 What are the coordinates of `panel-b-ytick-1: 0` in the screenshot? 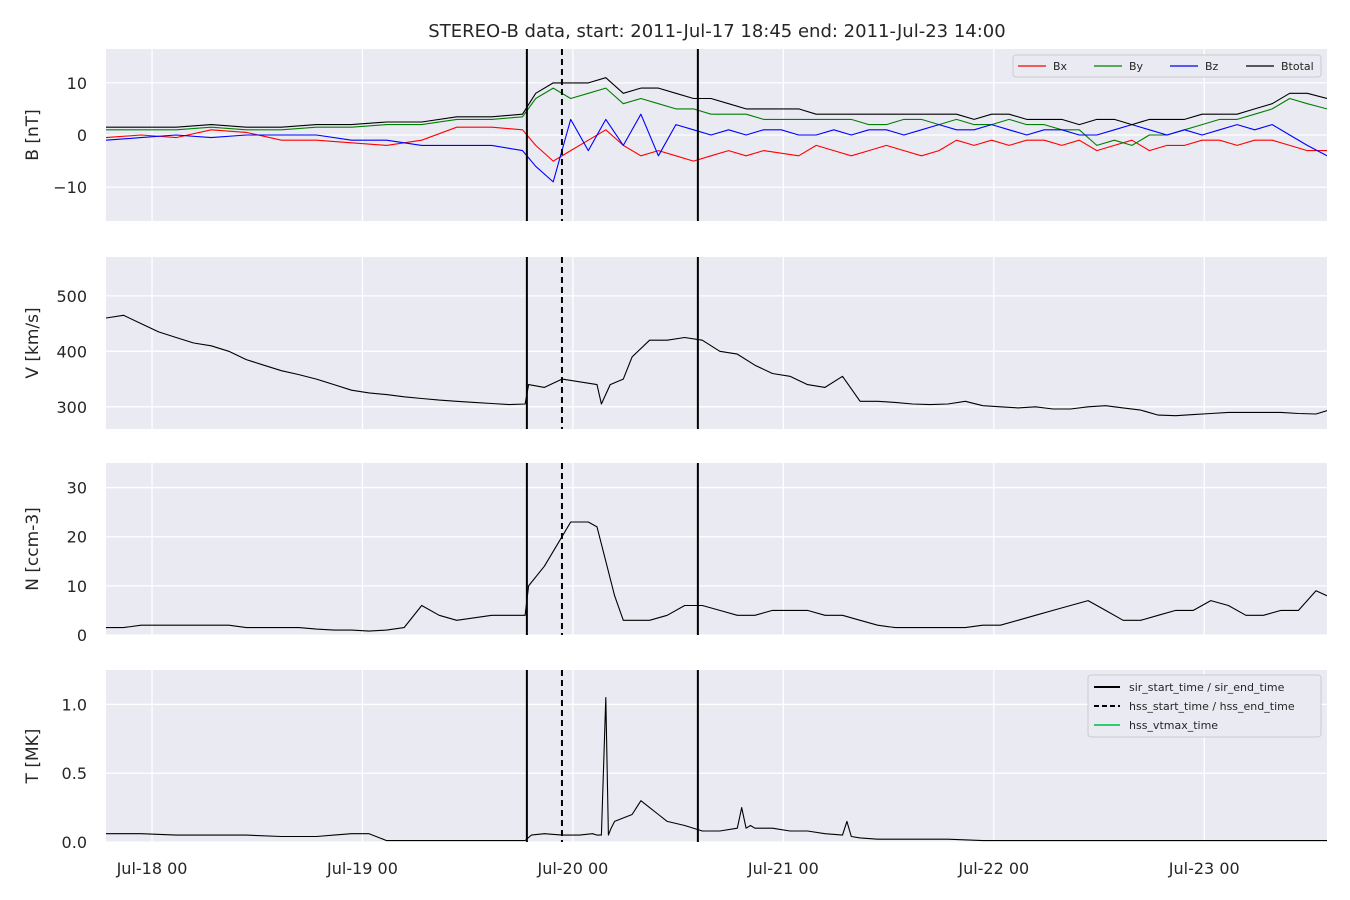 It's located at (82, 135).